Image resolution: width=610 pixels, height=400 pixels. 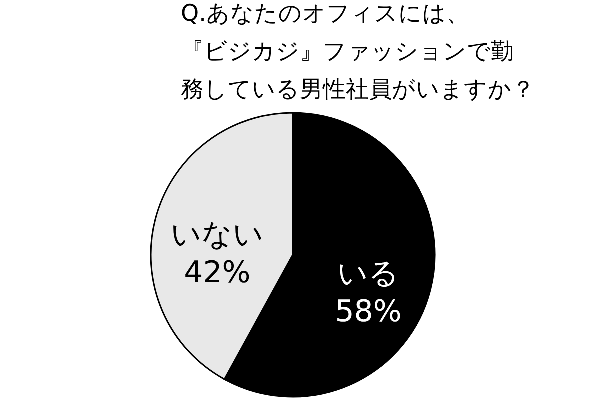 I want to click on data-label: 42%, so click(x=217, y=273).